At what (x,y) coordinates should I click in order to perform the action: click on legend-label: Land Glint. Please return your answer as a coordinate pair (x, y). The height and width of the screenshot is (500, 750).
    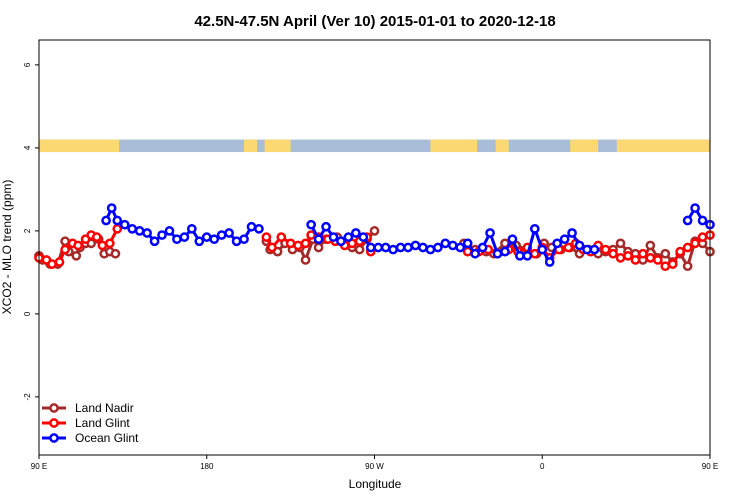
    Looking at the image, I should click on (102, 423).